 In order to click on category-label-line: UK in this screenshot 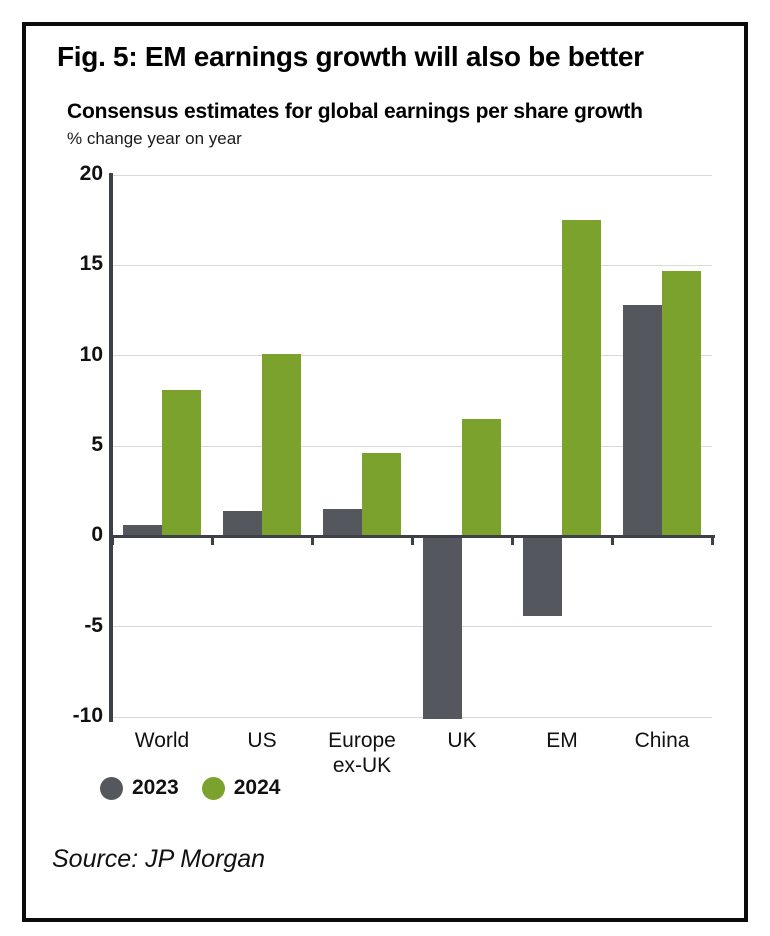, I will do `click(462, 740)`.